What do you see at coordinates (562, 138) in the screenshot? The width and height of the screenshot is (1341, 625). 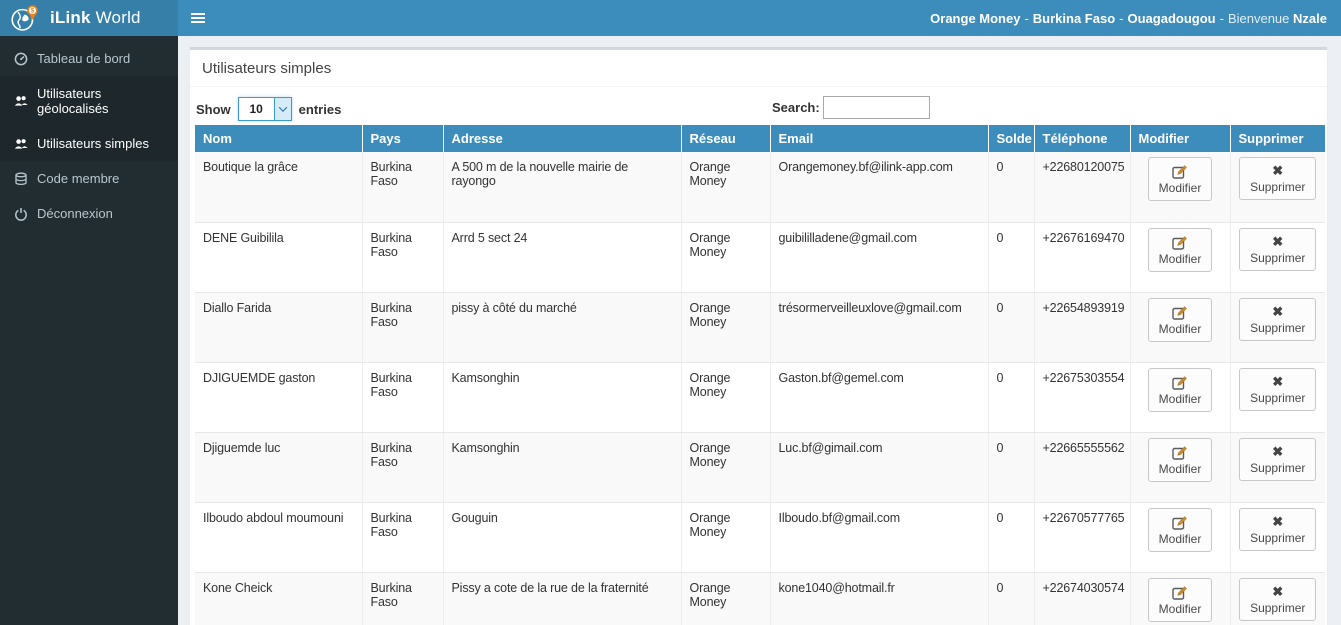 I see `column-header-adresse: Adresse` at bounding box center [562, 138].